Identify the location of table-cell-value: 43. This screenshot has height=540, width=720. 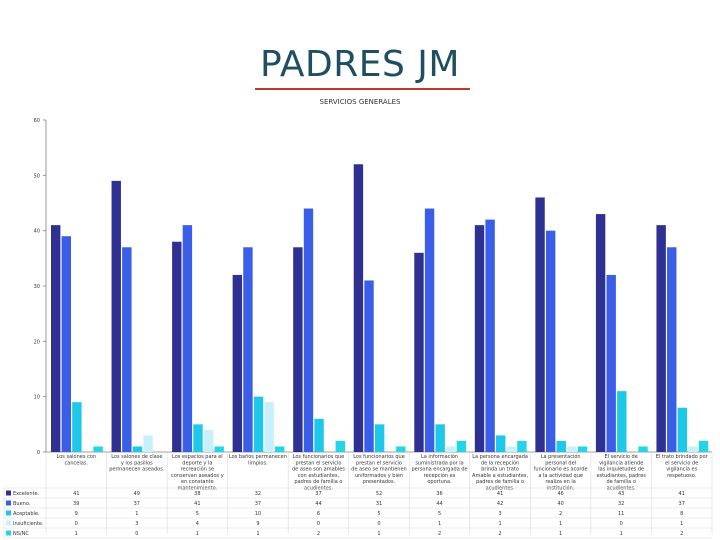
(621, 494).